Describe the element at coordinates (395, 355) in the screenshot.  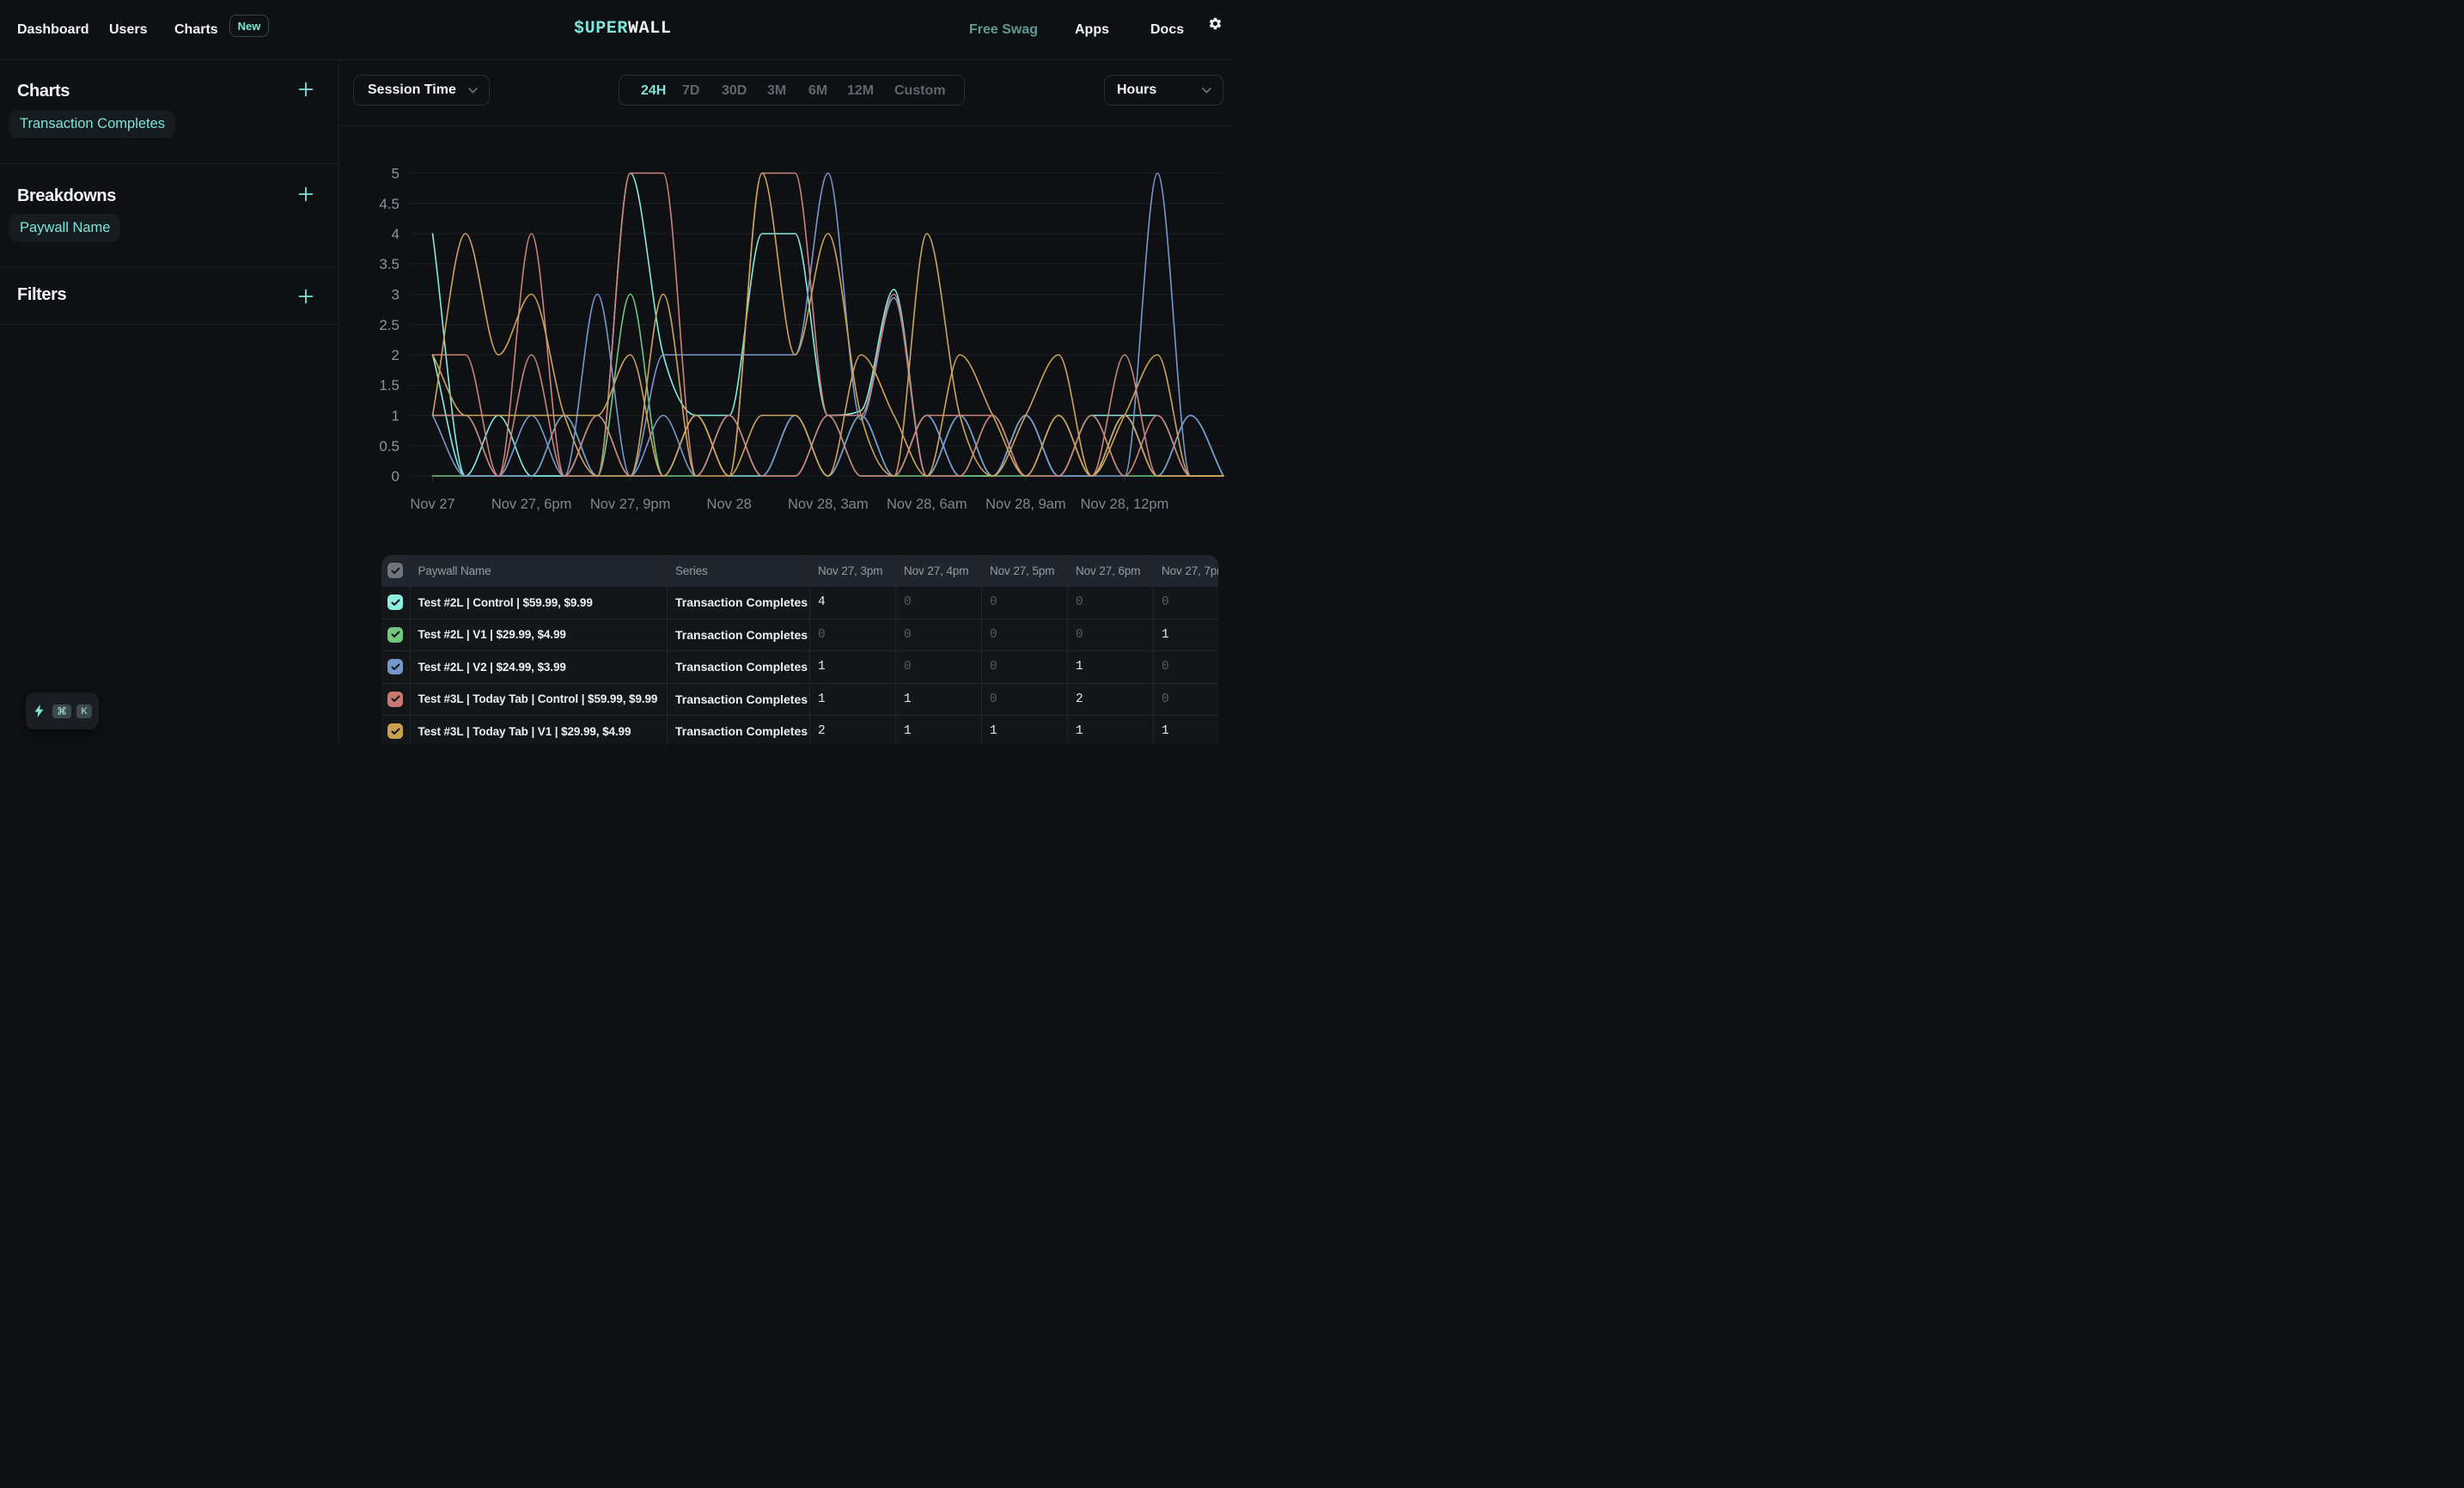
I see `svg-text: 2` at that location.